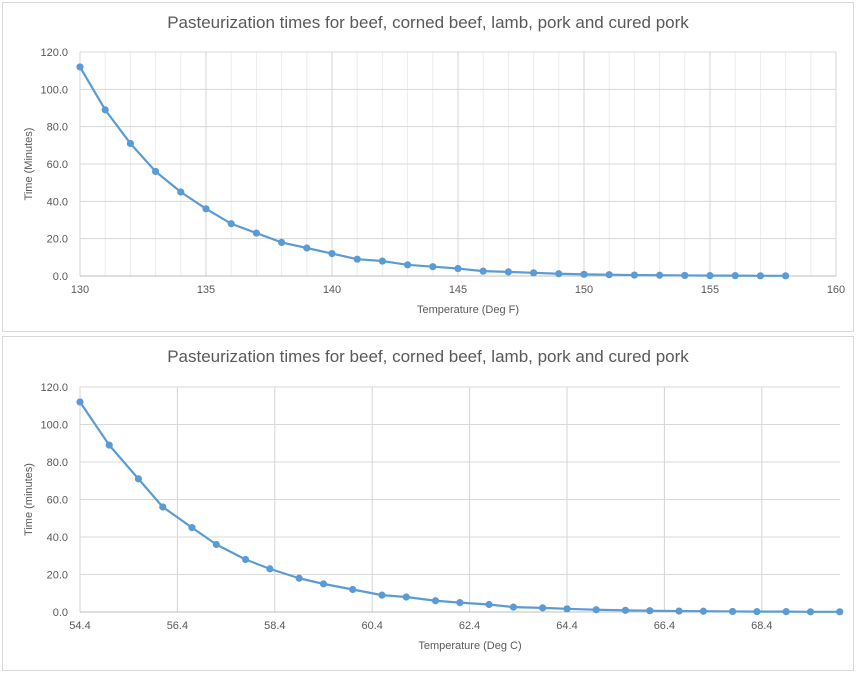  What do you see at coordinates (29, 499) in the screenshot?
I see `y-axis-label: Time (minutes)` at bounding box center [29, 499].